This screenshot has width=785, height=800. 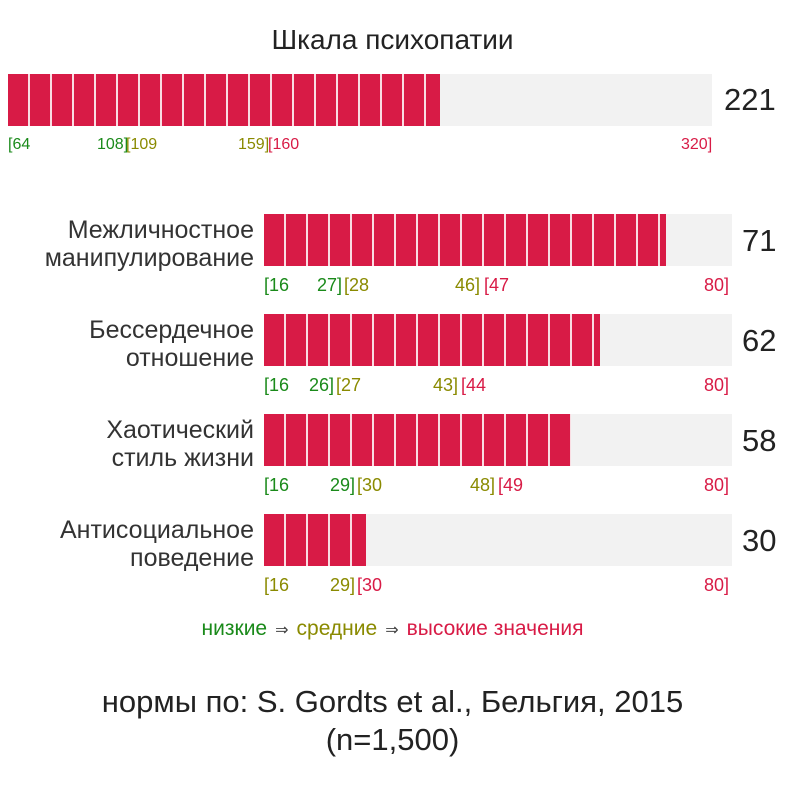 I want to click on subscale-tick: 27], so click(x=330, y=285).